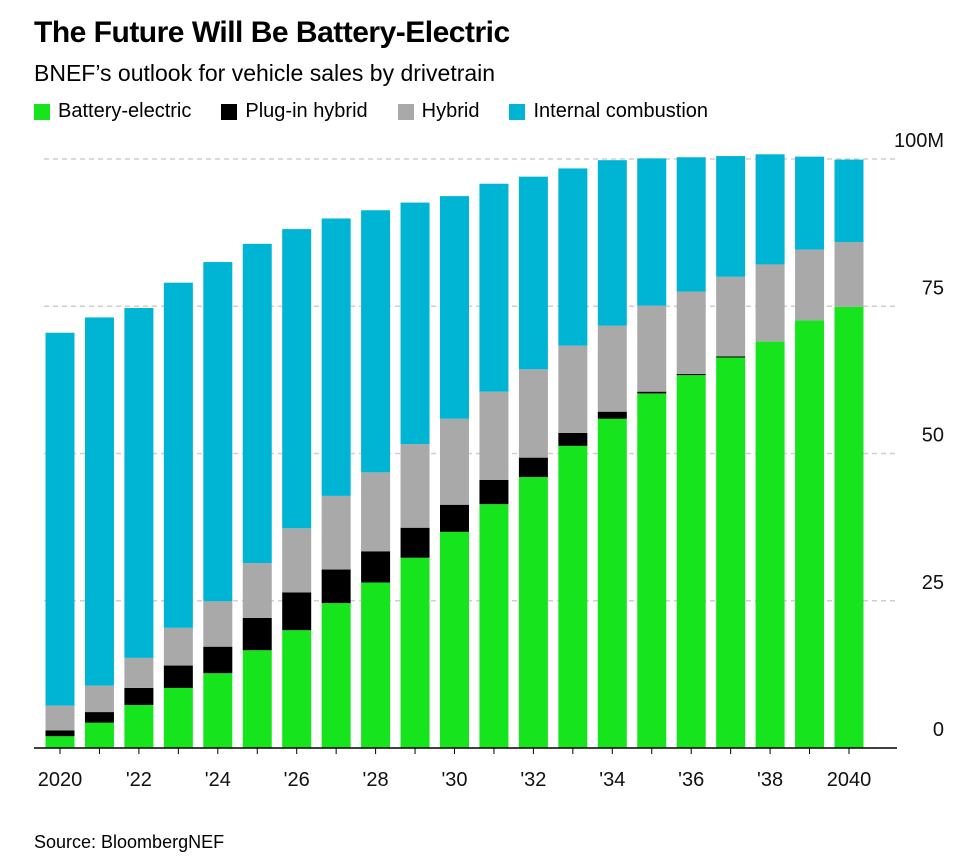  What do you see at coordinates (218, 624) in the screenshot?
I see `bar-hybrid-2024` at bounding box center [218, 624].